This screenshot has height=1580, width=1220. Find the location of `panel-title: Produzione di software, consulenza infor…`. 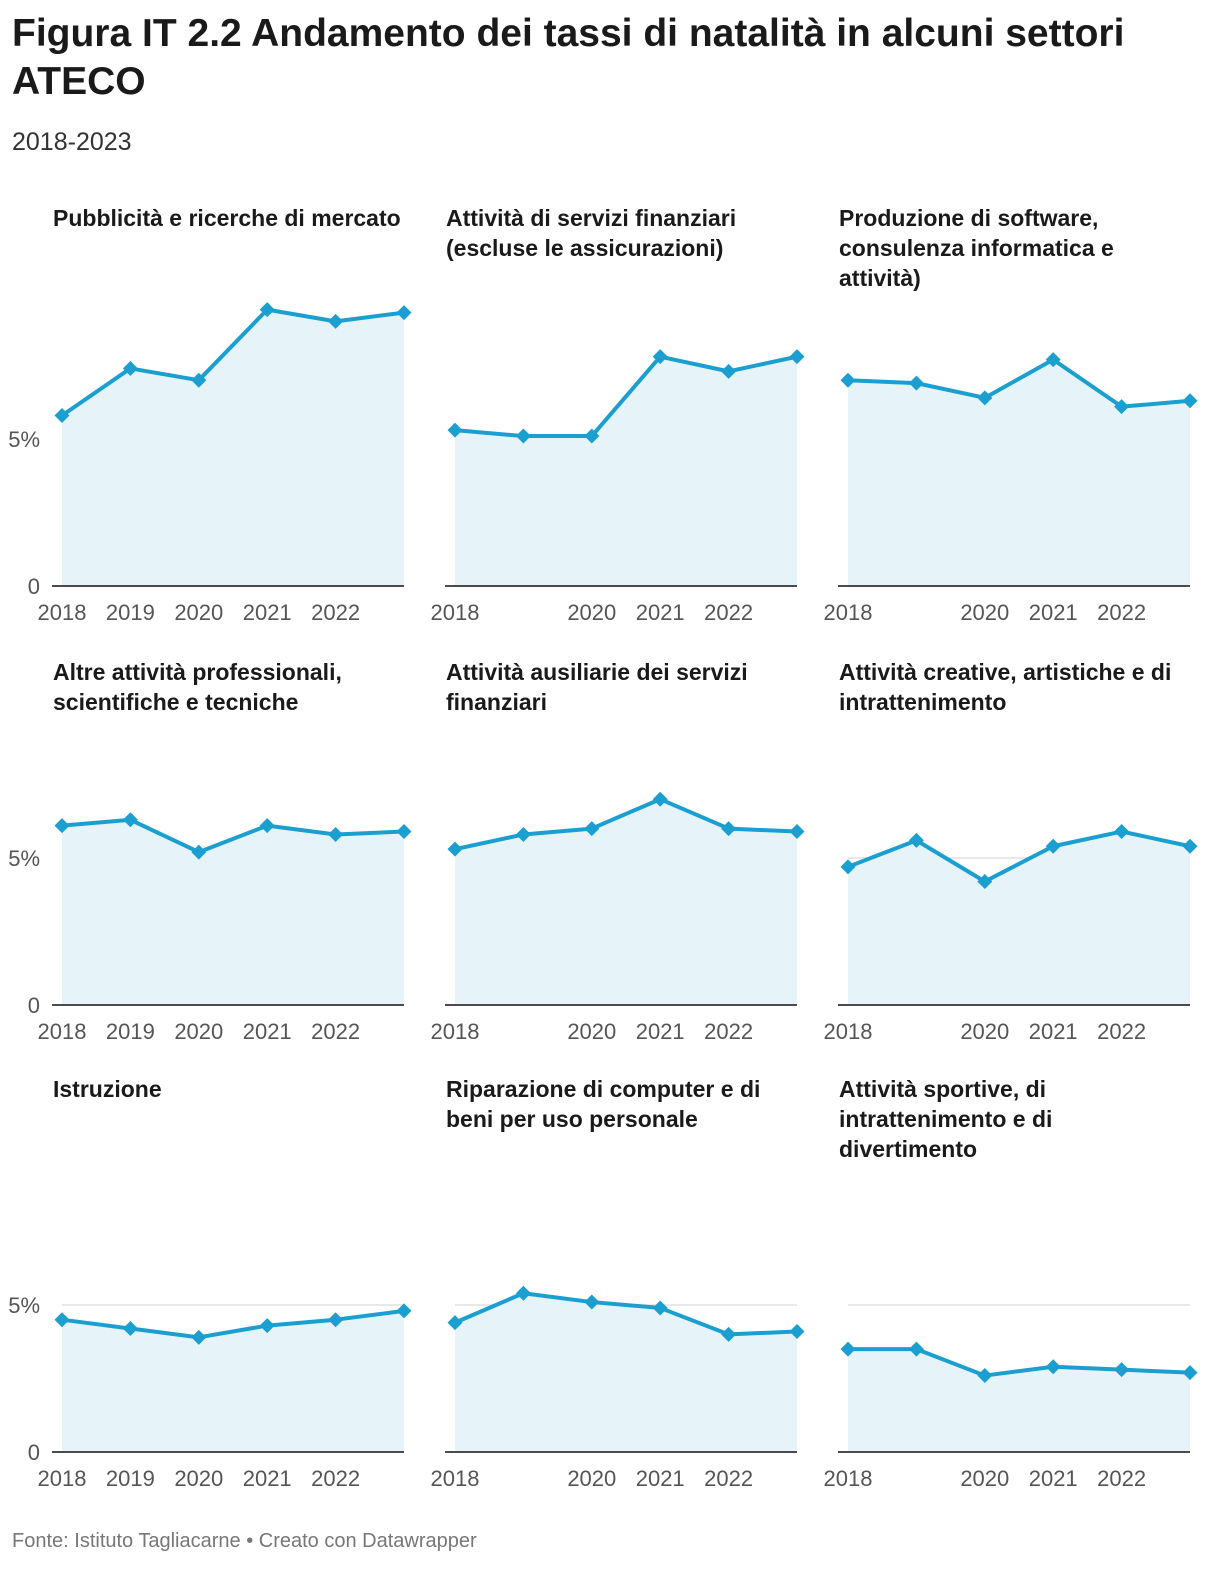

panel-title: Produzione di software, consulenza infor… is located at coordinates (976, 248).